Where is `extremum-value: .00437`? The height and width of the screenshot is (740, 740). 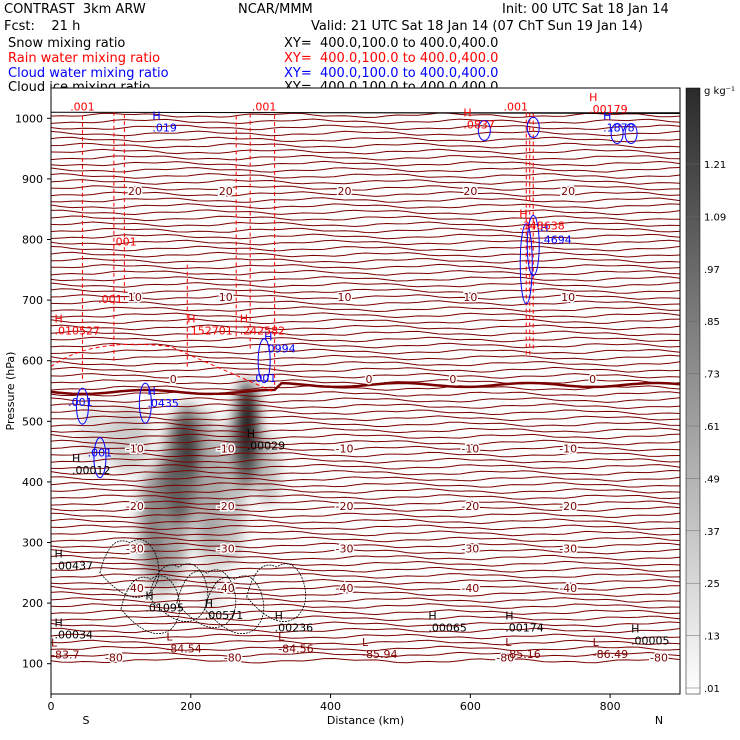
extremum-value: .00437 is located at coordinates (73, 566).